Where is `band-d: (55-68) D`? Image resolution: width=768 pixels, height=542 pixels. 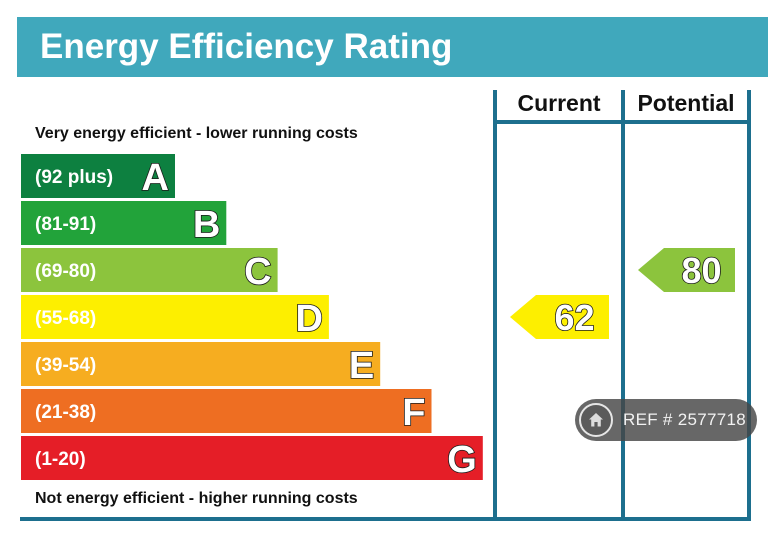 band-d: (55-68) D is located at coordinates (175, 318).